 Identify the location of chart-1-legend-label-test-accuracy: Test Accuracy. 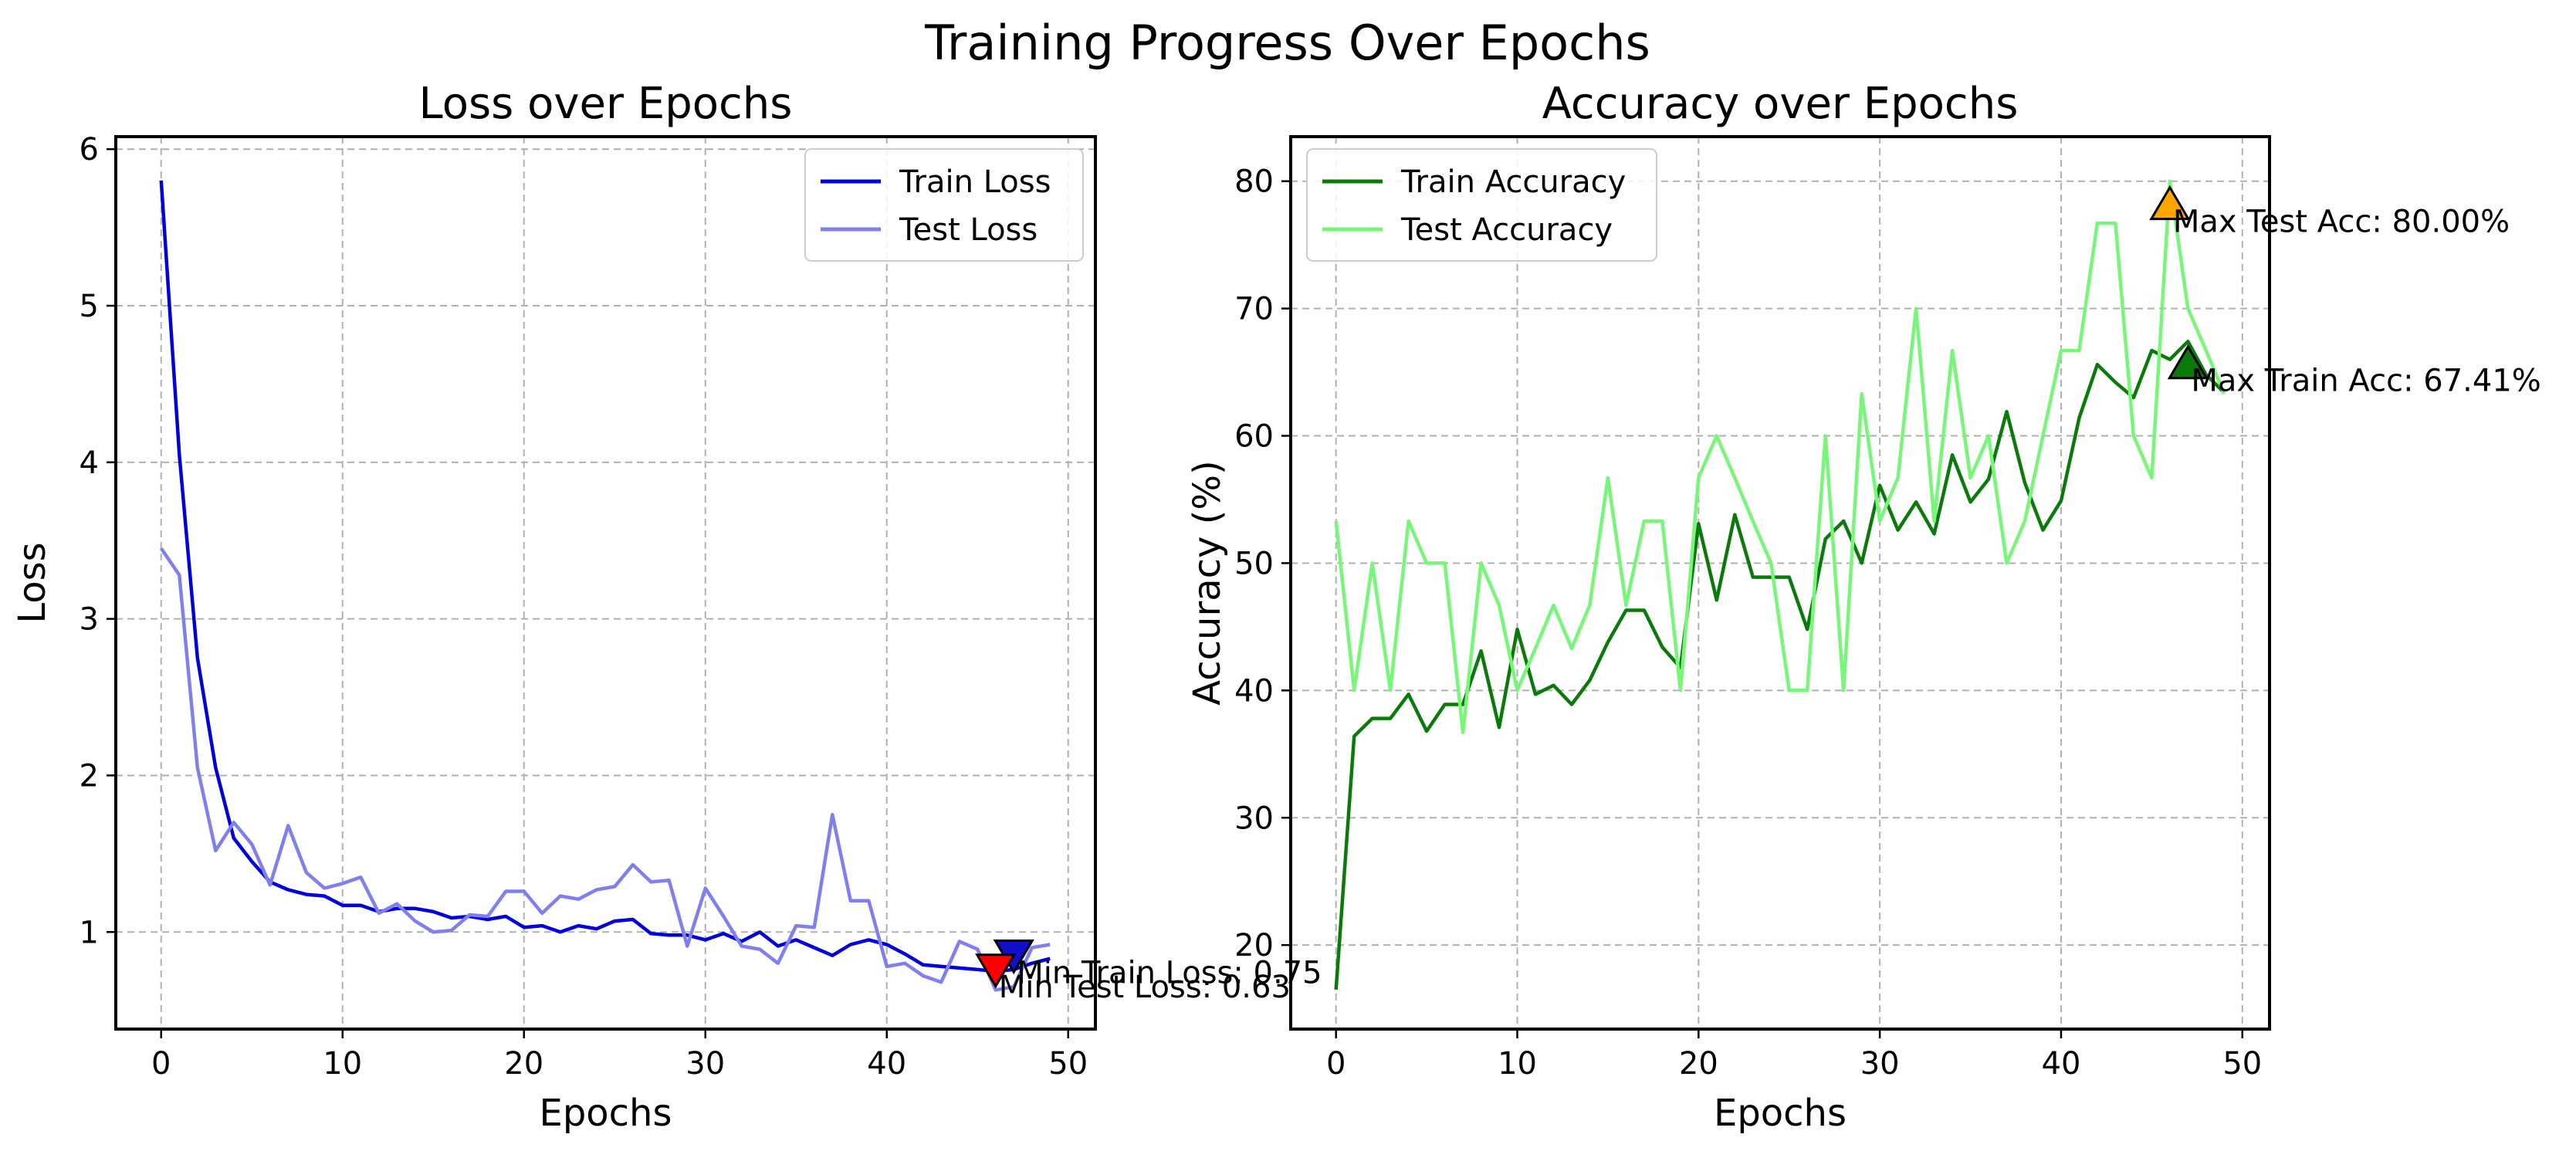
(1506, 230).